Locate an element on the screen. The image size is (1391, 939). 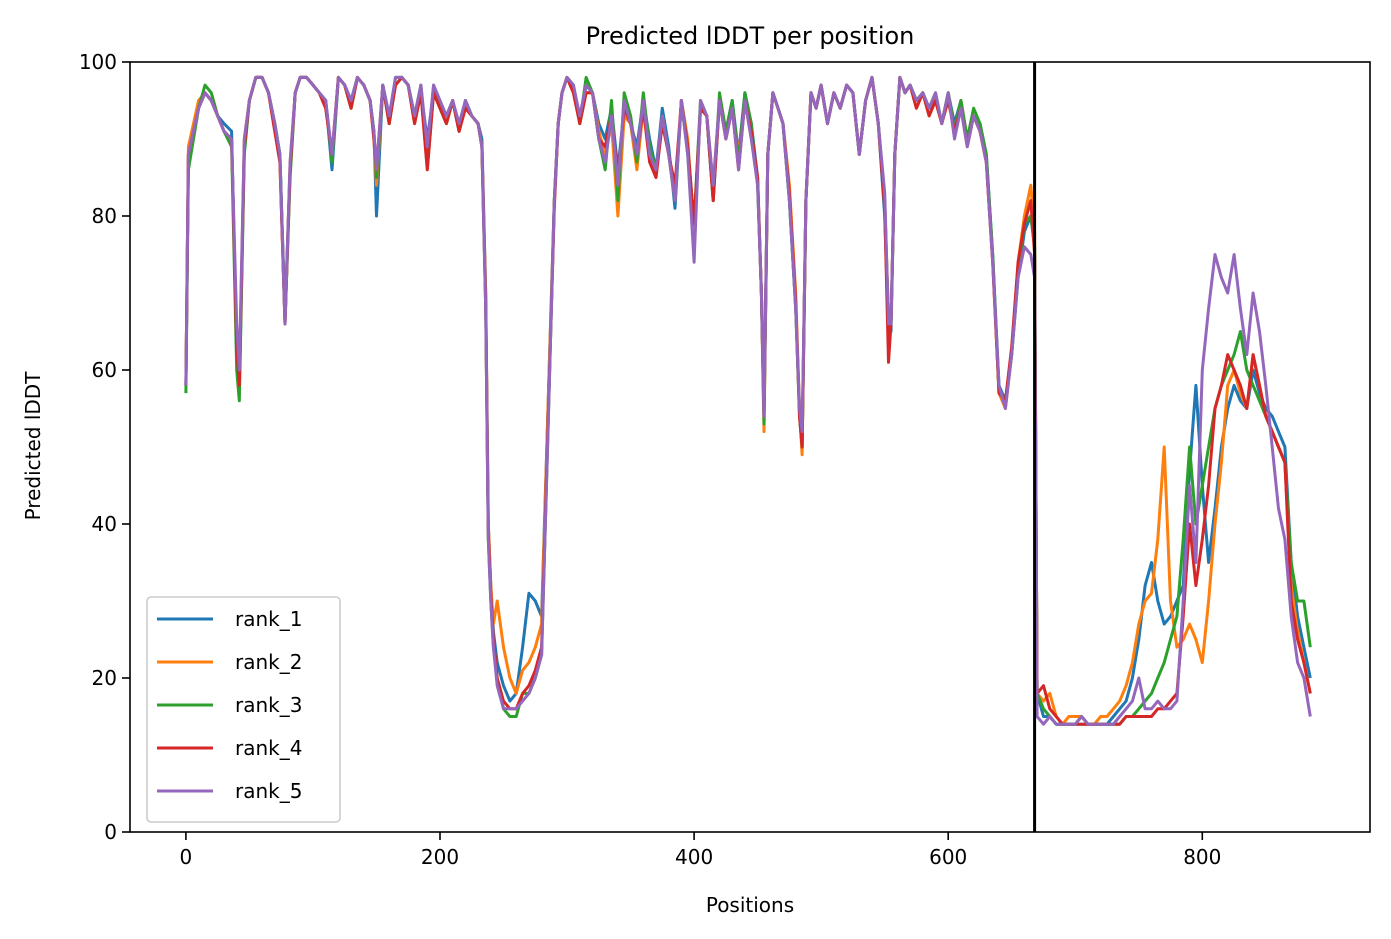
legend-label-rank_5: rank_5 is located at coordinates (268, 791).